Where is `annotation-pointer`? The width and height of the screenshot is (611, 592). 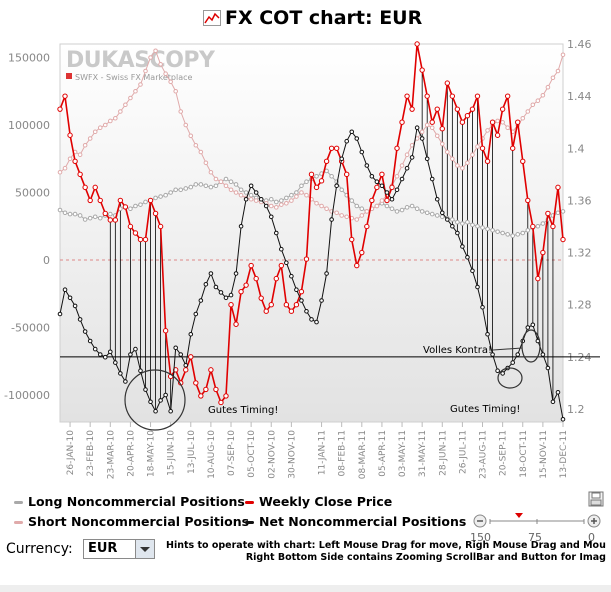
annotation-pointer is located at coordinates (507, 349).